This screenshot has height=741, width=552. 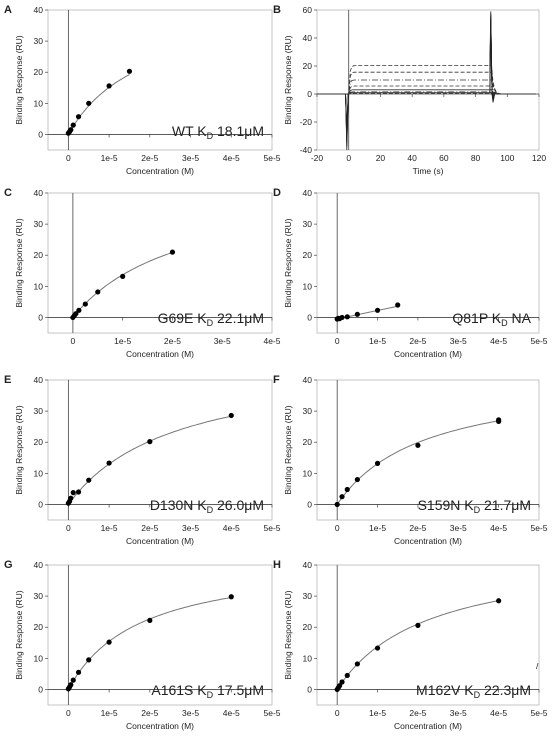 I want to click on panel-letter: C, so click(x=8, y=193).